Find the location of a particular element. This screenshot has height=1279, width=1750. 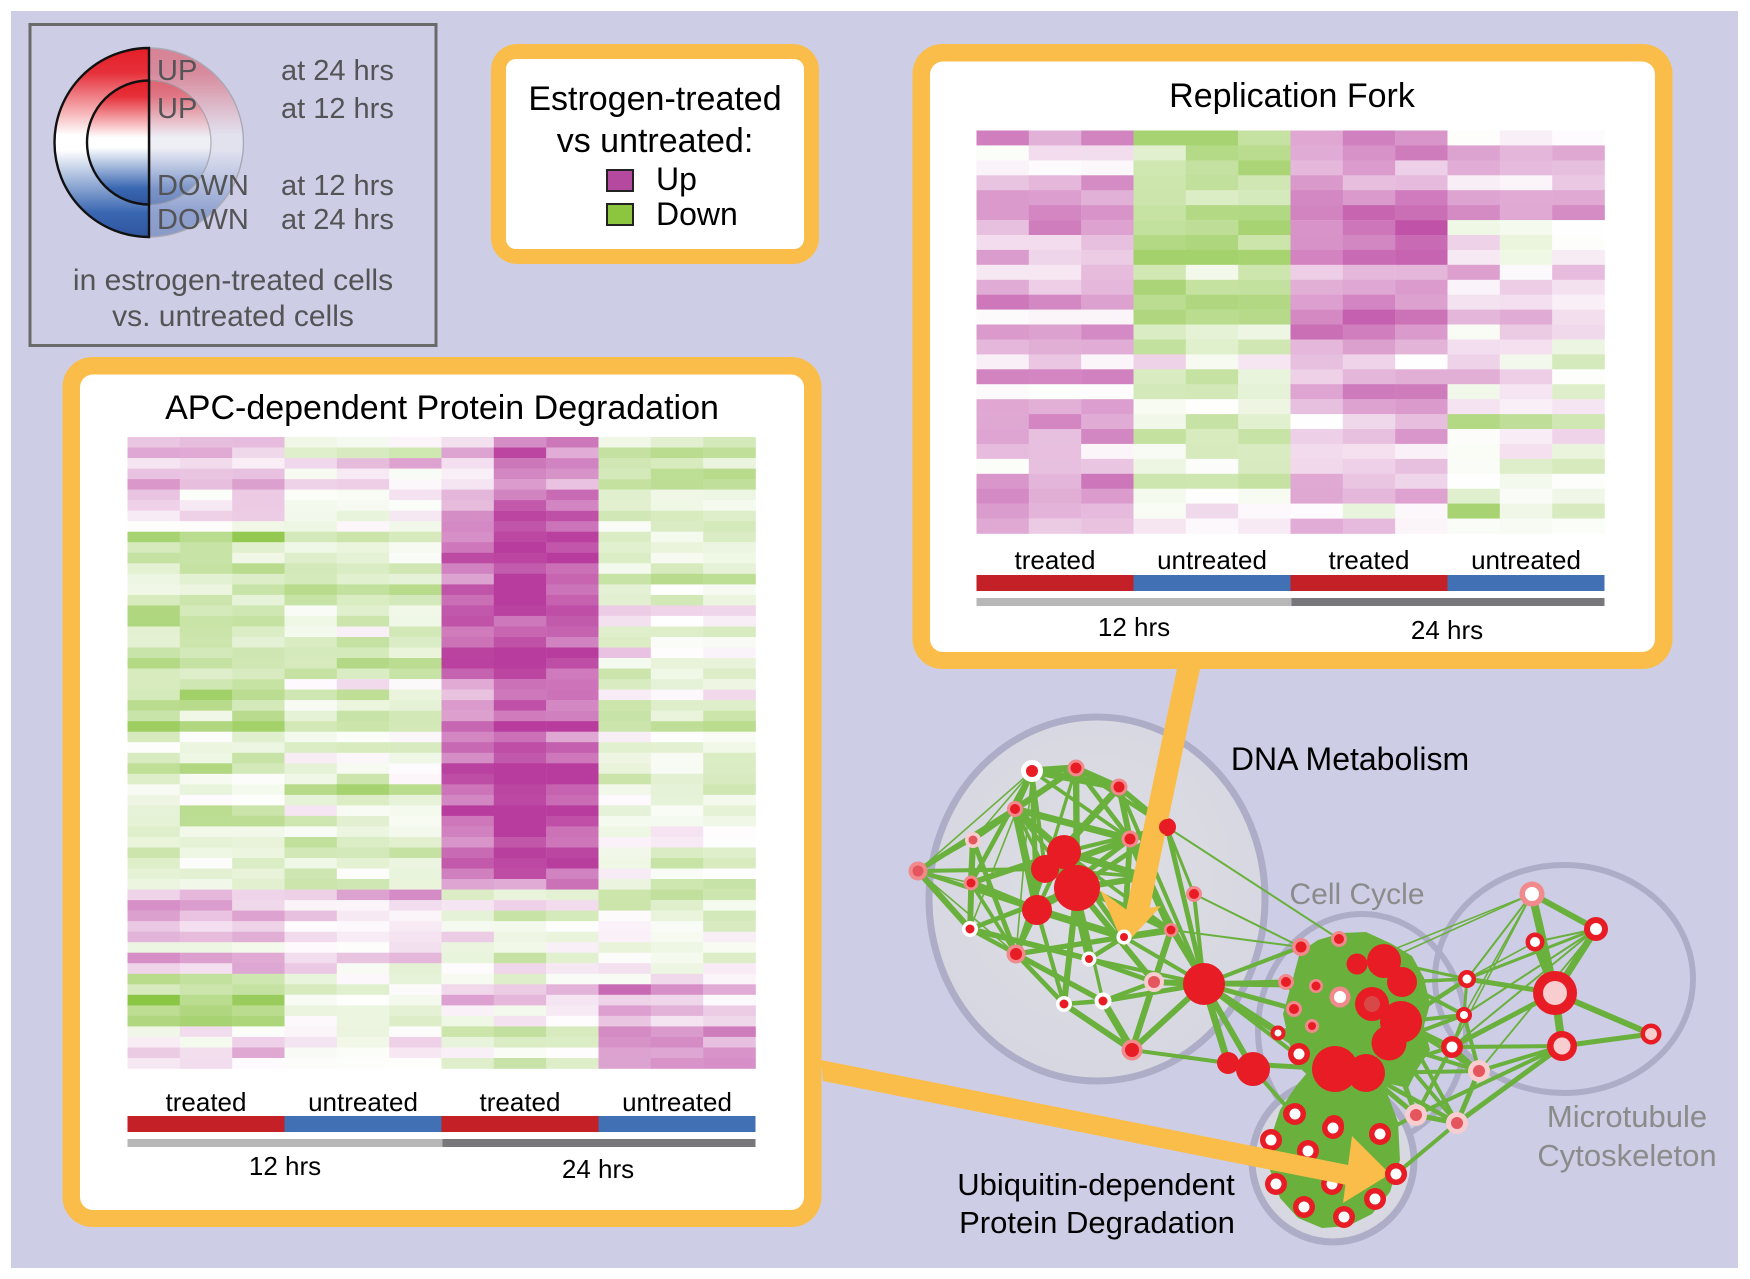

svg-text: Estrogen-treated is located at coordinates (654, 99).